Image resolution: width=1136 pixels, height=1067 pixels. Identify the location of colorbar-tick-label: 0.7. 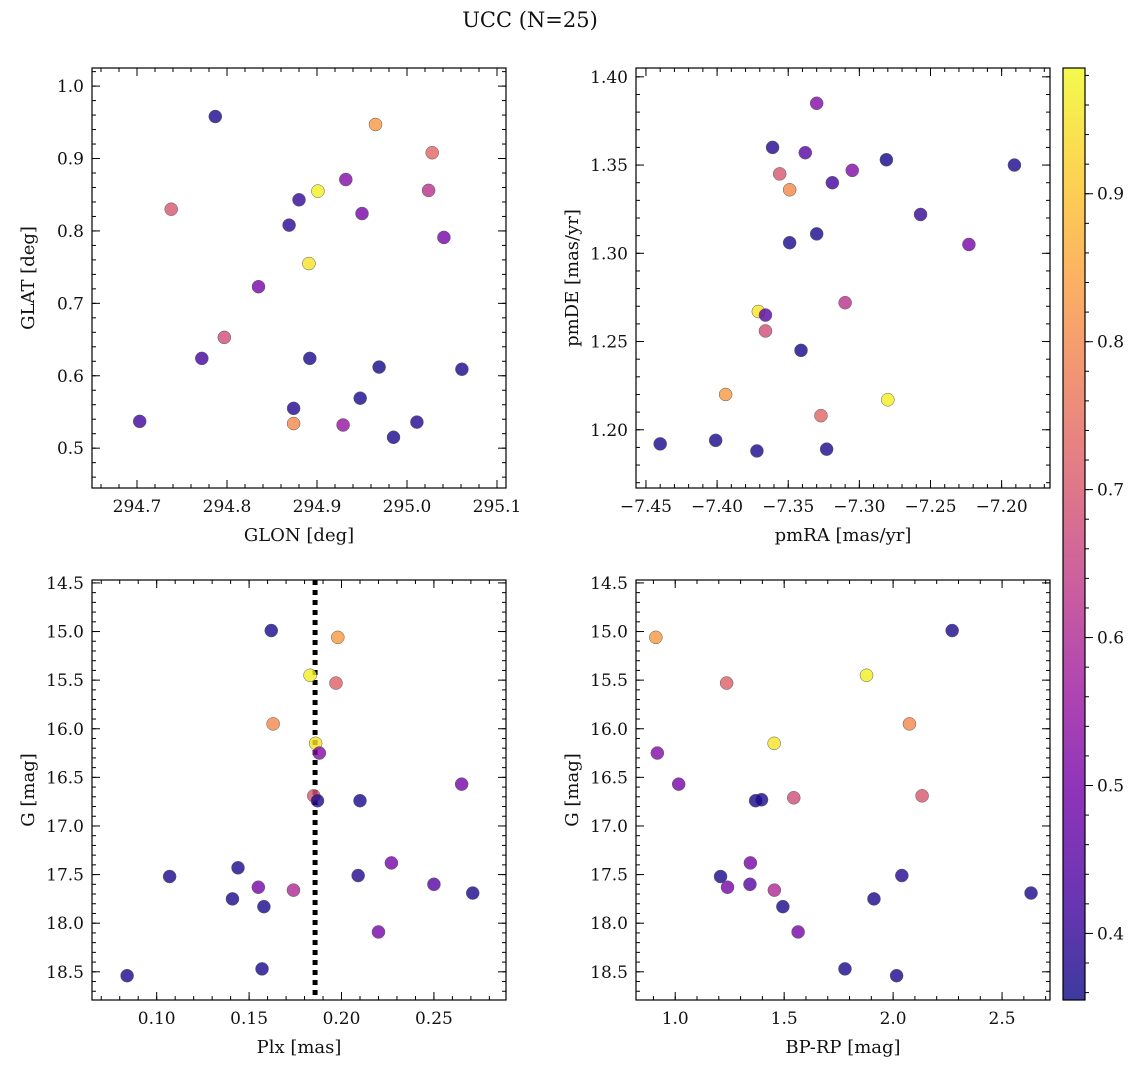
(1110, 491).